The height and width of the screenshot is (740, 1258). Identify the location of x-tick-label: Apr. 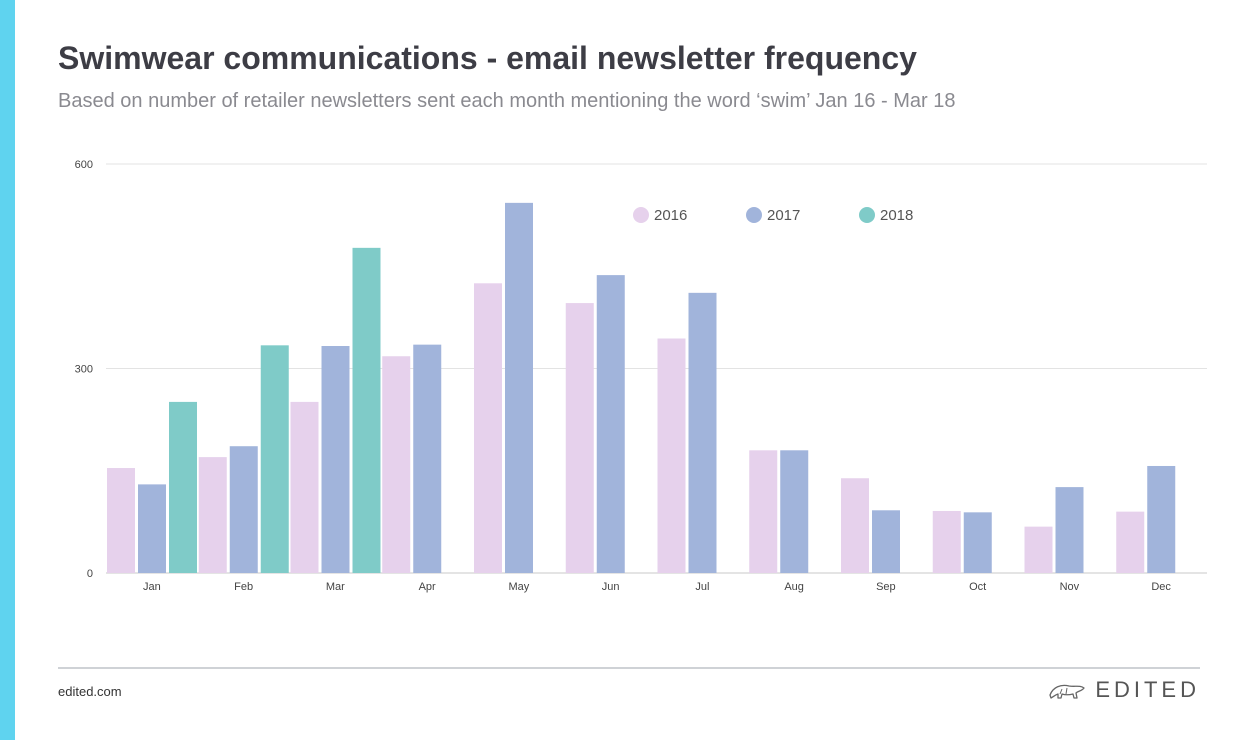
(427, 587).